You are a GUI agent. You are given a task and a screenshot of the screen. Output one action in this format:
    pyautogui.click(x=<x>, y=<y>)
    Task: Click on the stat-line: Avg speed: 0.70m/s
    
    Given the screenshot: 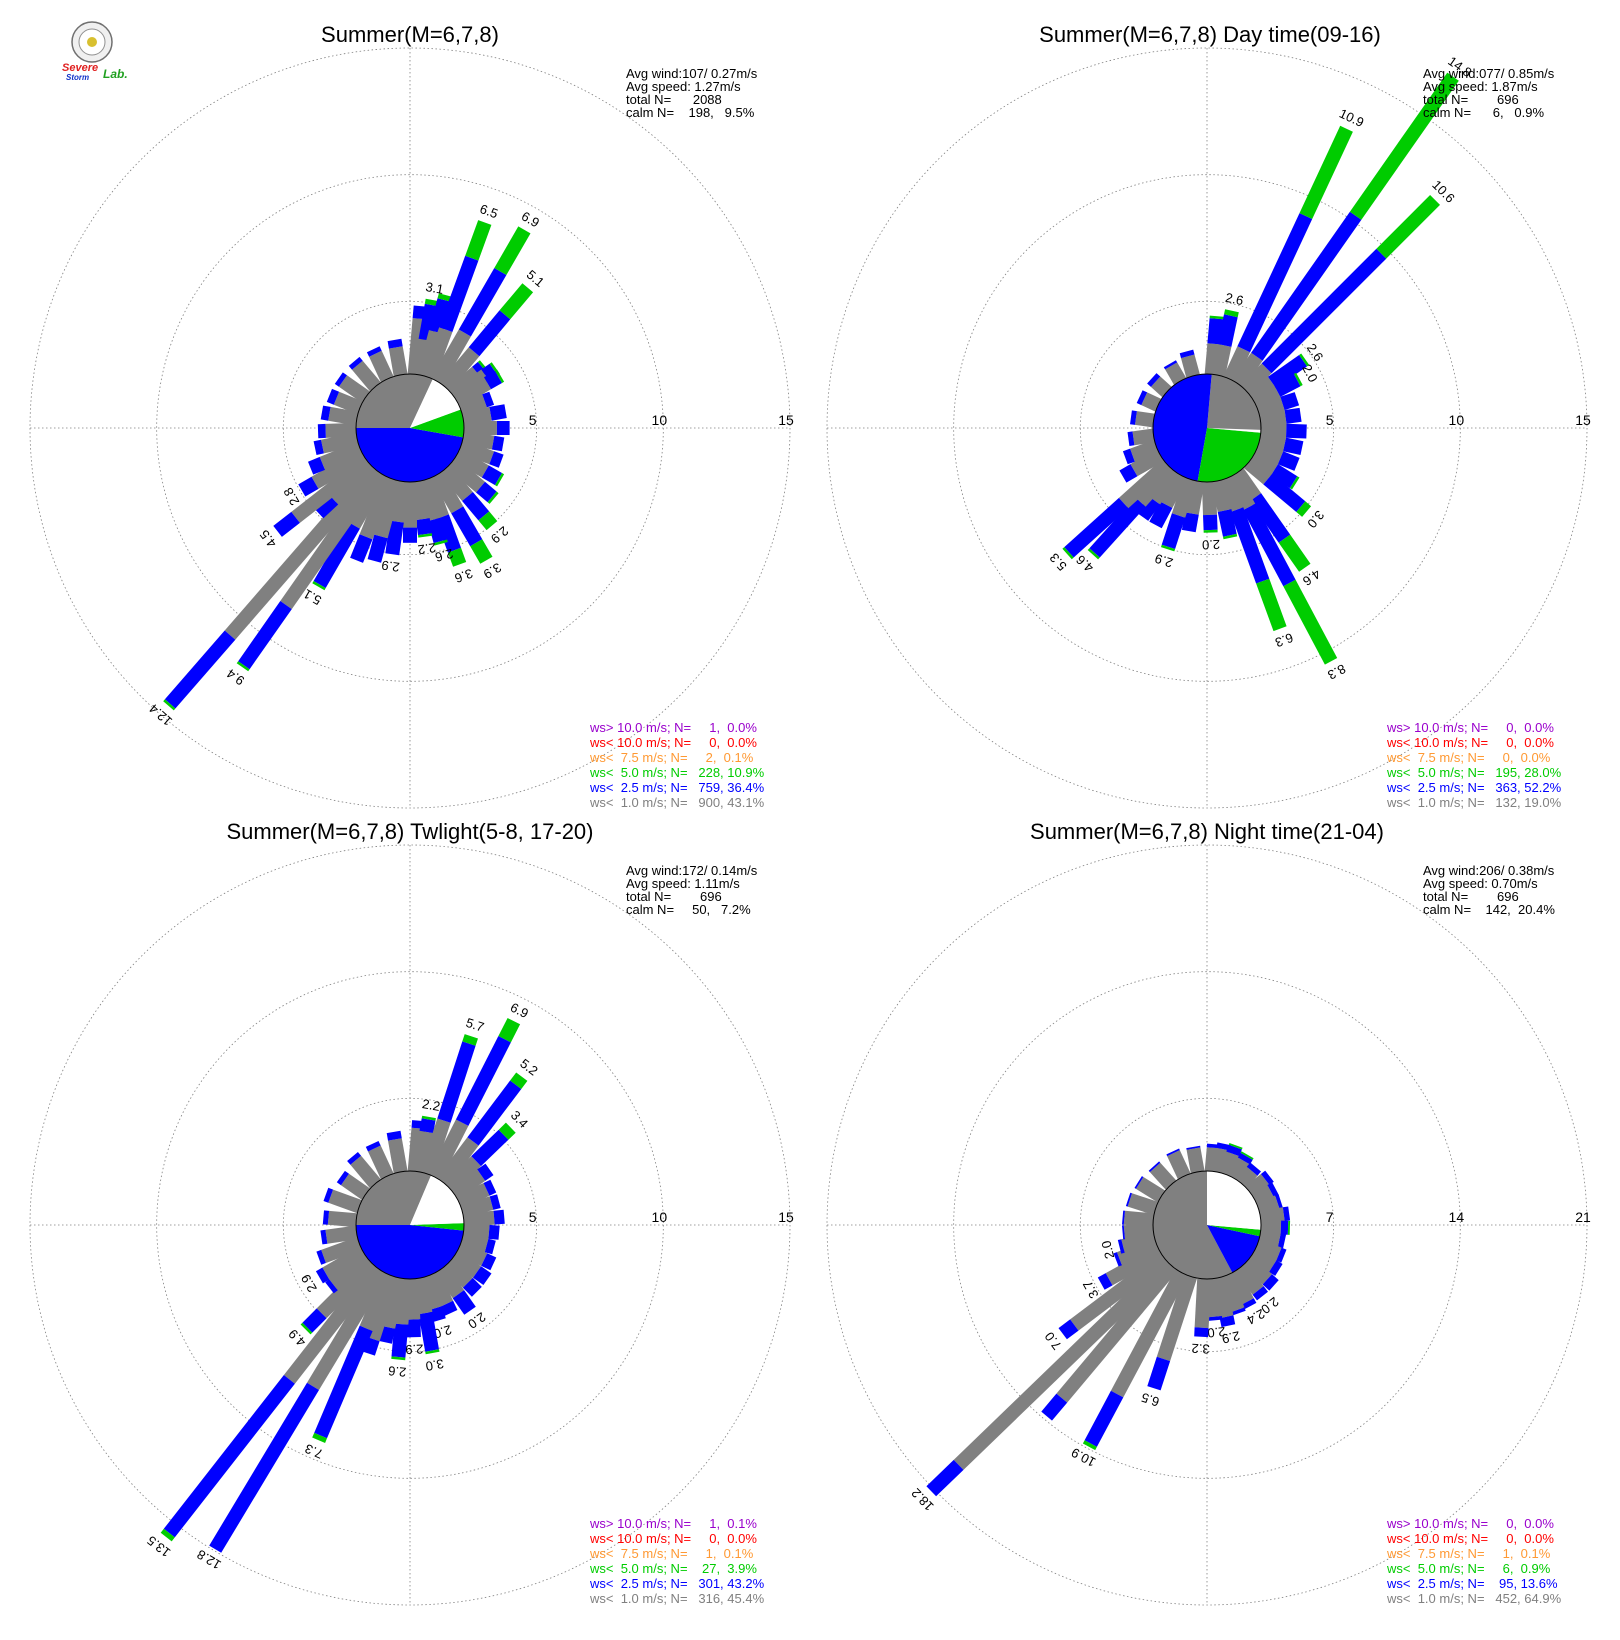 What is the action you would take?
    pyautogui.click(x=1480, y=883)
    